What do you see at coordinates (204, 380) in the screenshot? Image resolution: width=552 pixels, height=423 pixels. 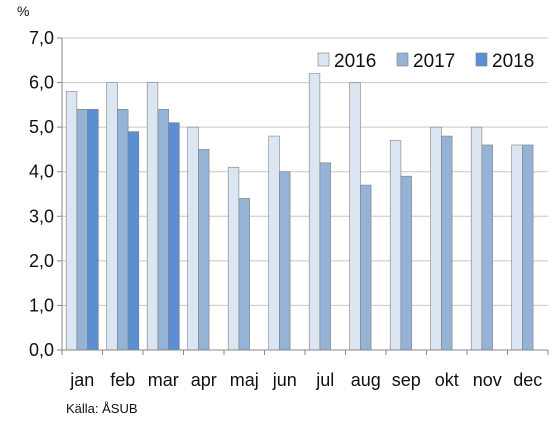 I see `x-tick-label: apr` at bounding box center [204, 380].